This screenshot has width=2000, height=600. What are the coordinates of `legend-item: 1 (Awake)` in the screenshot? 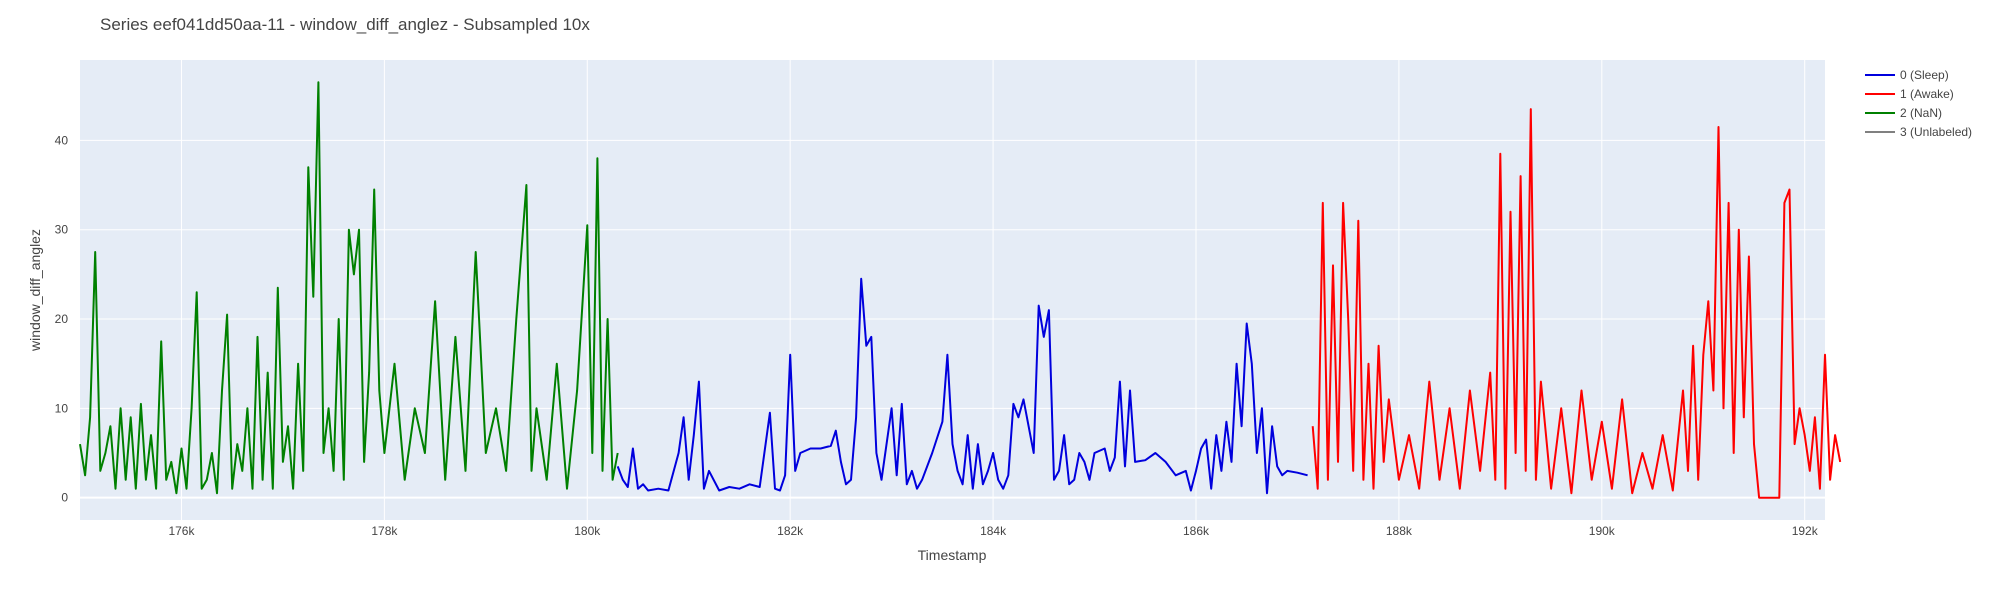 It's located at (1909, 94).